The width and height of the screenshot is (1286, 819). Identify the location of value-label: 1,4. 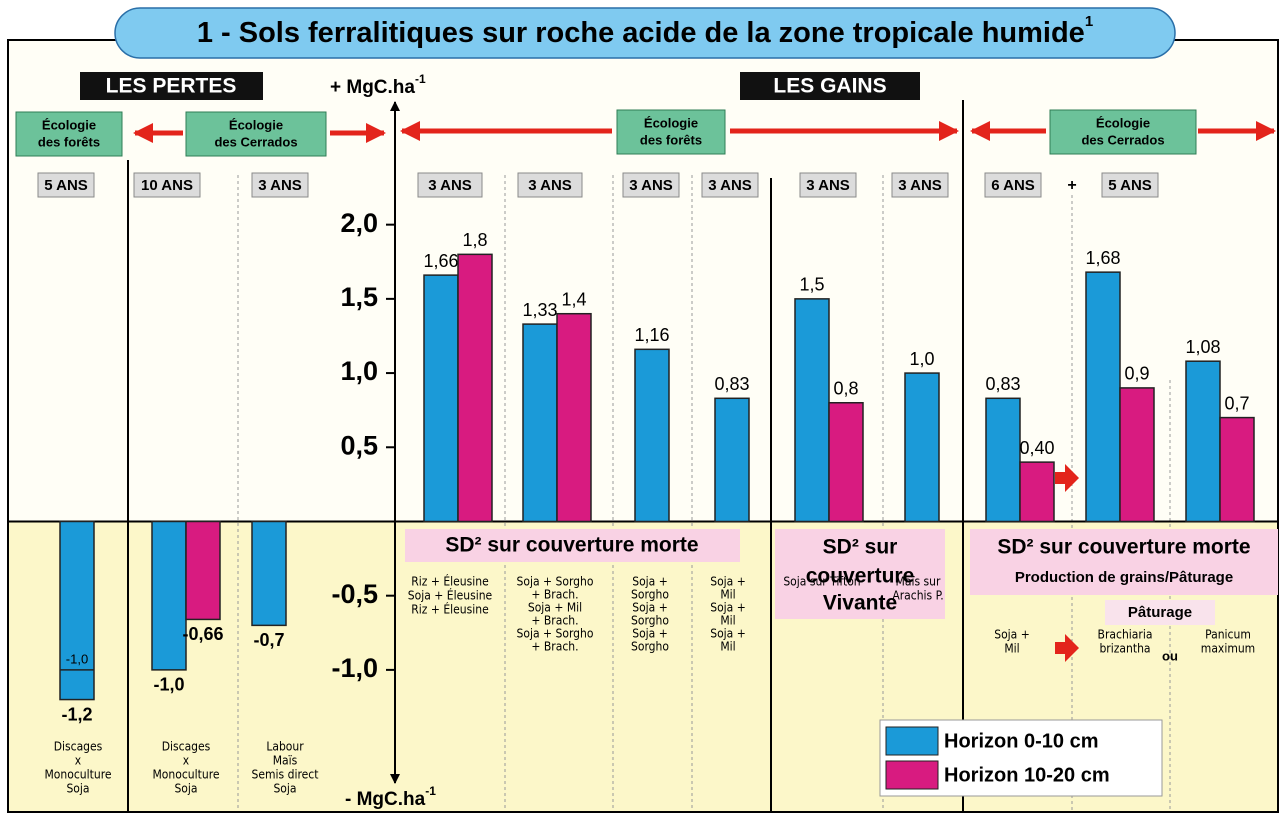
(573, 299).